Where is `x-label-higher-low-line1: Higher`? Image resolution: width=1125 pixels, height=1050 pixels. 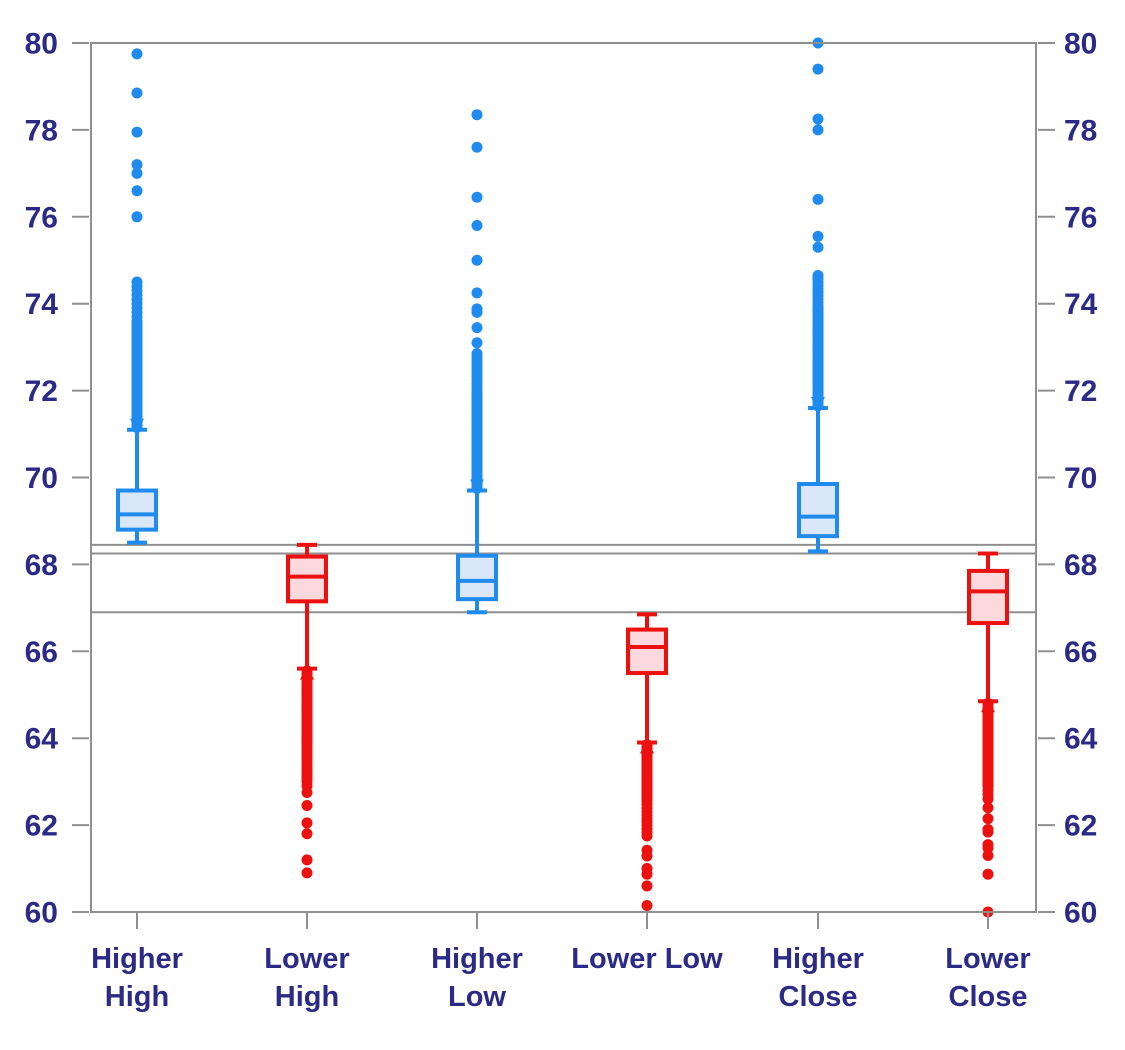
x-label-higher-low-line1: Higher is located at coordinates (477, 959).